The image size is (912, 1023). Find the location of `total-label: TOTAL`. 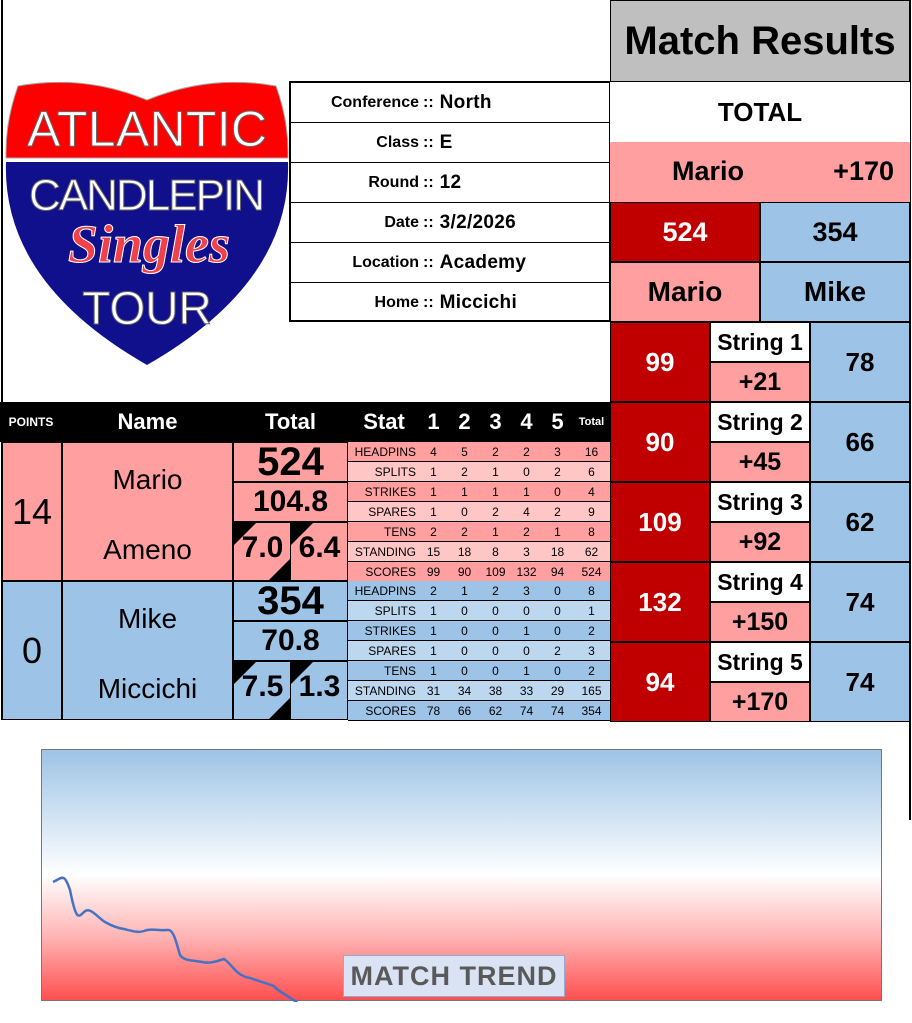

total-label: TOTAL is located at coordinates (760, 112).